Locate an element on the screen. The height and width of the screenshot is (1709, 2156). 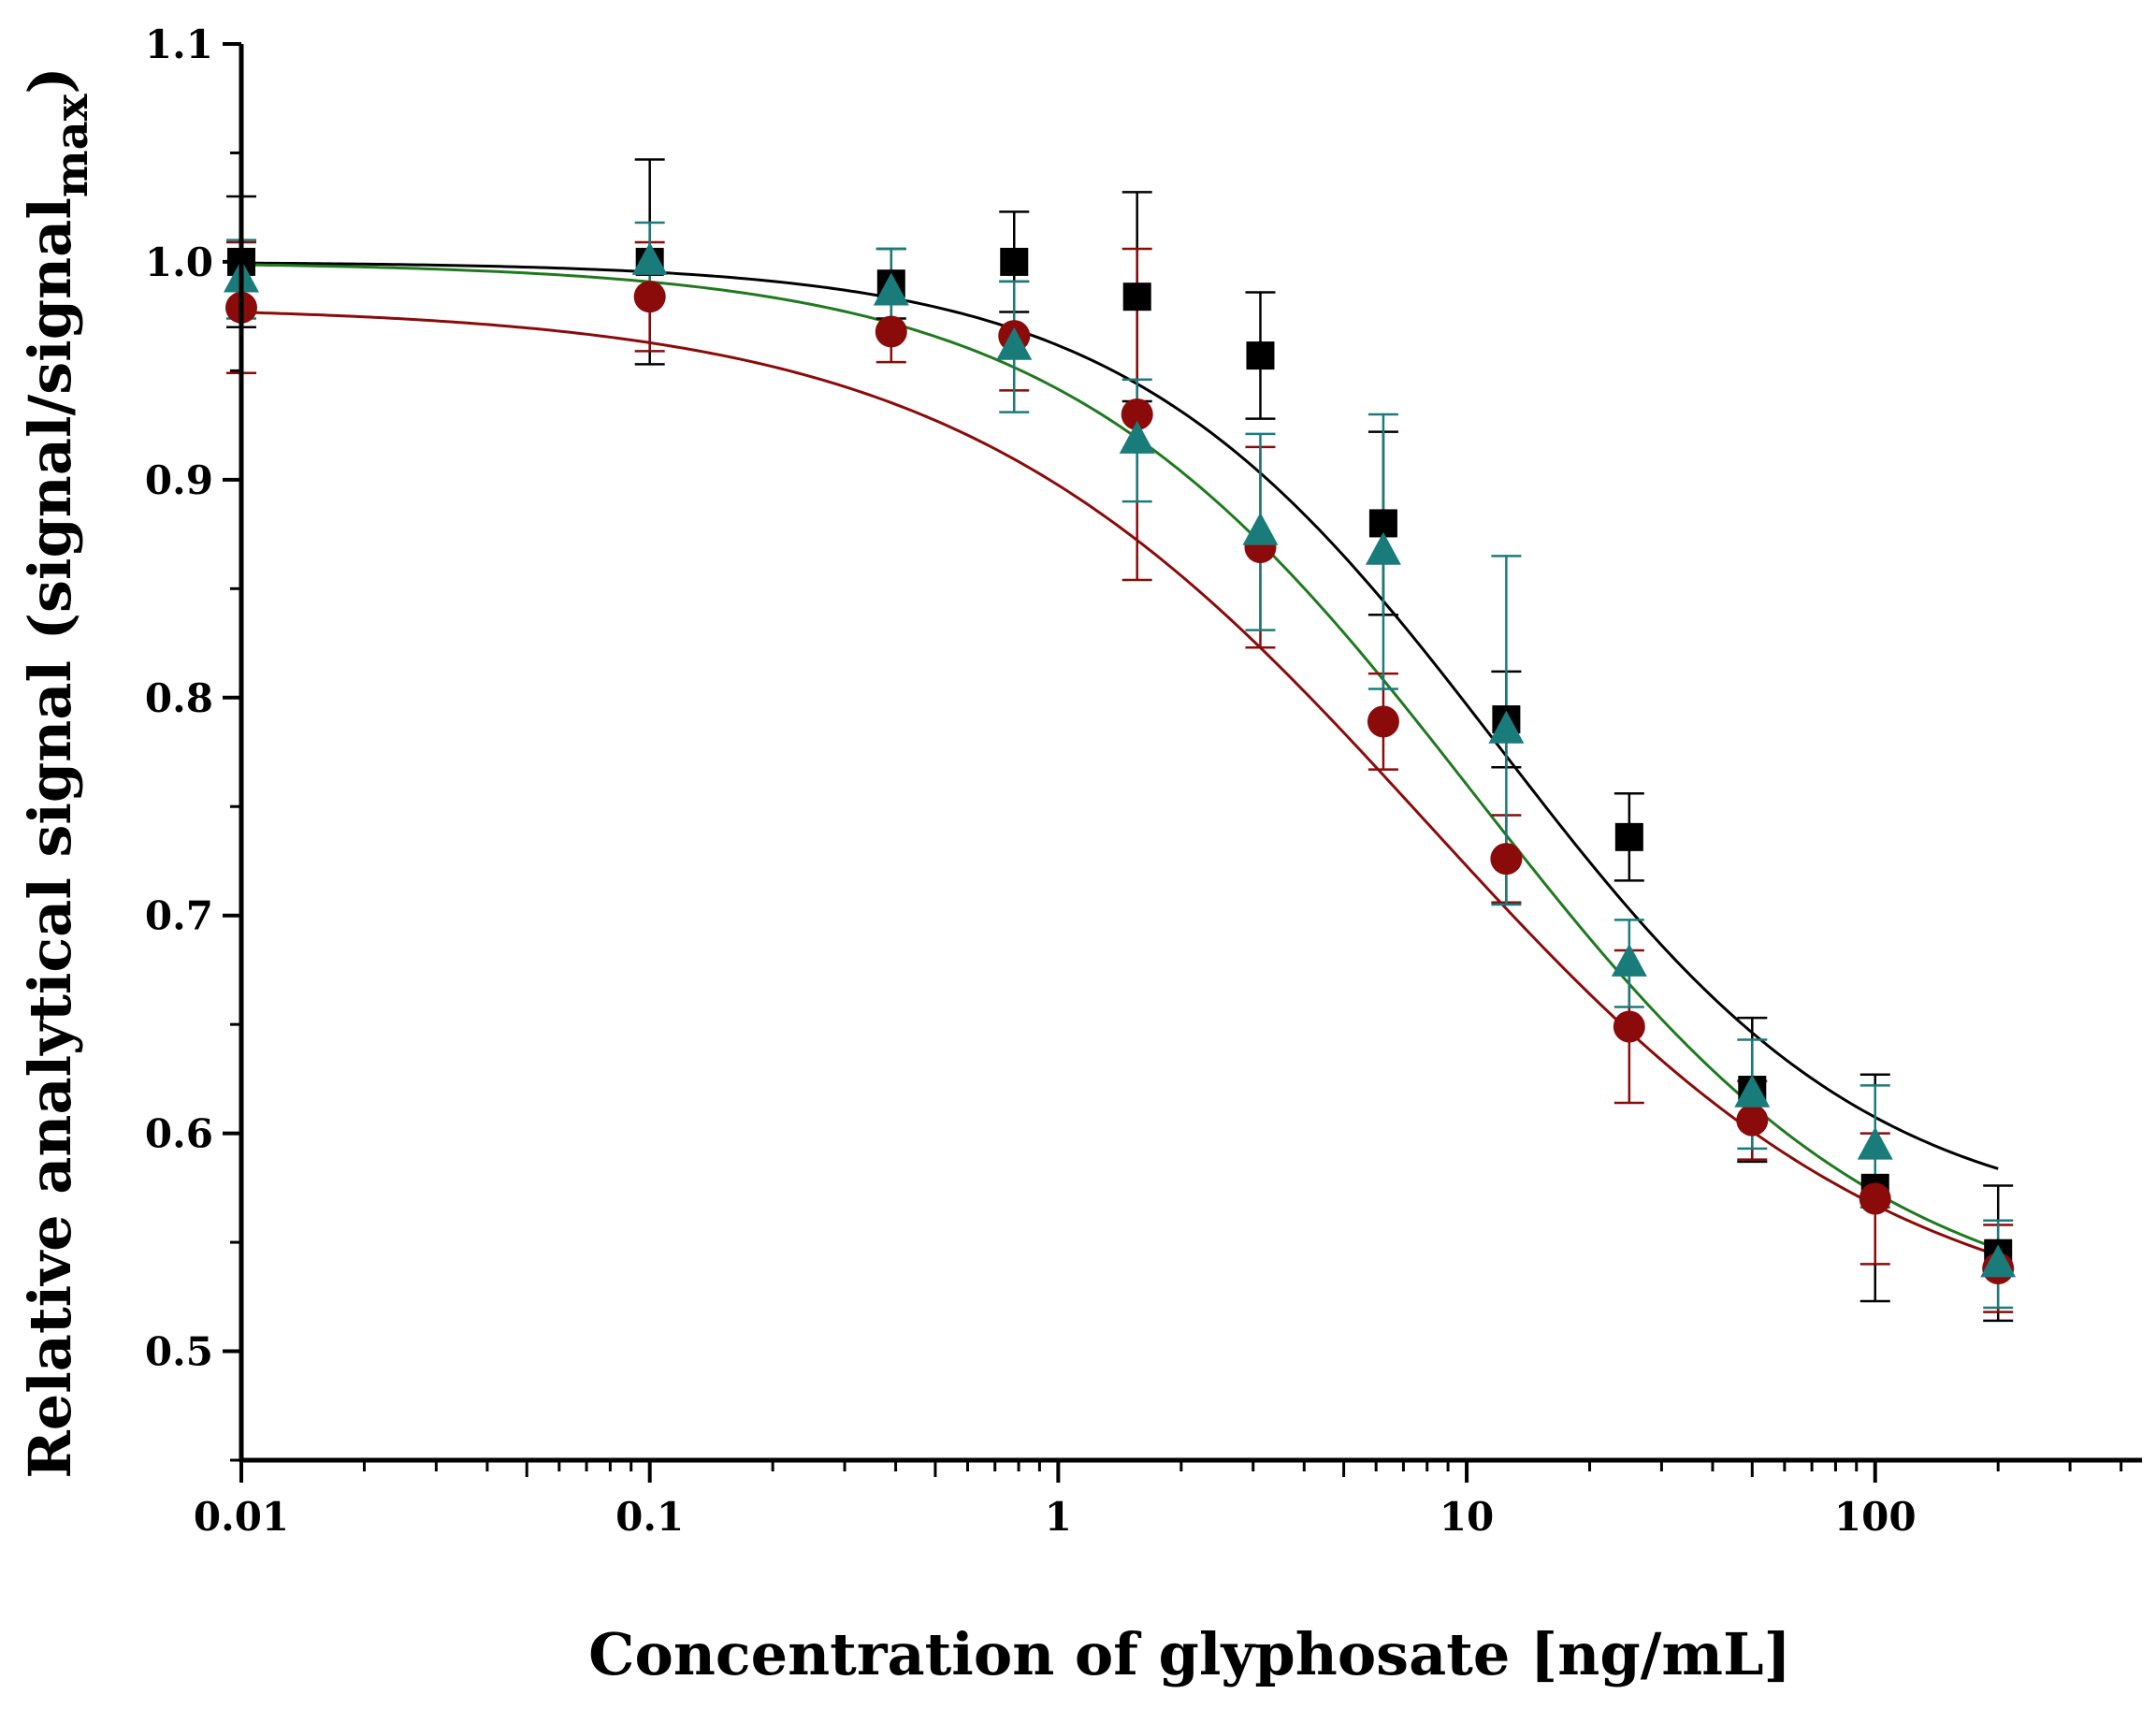
x-tick-label: 100 is located at coordinates (1875, 1517).